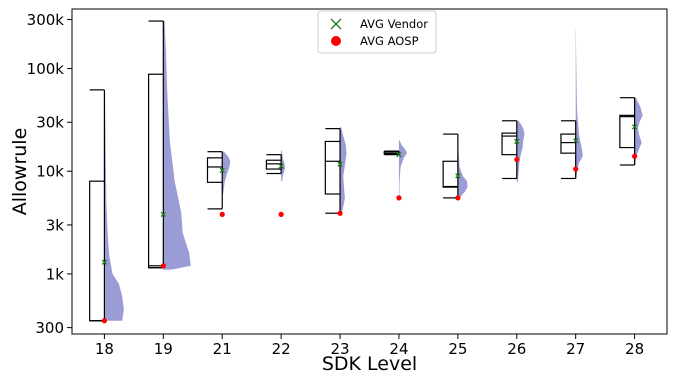 The width and height of the screenshot is (680, 375). I want to click on legend-vendor-marker, so click(336, 24).